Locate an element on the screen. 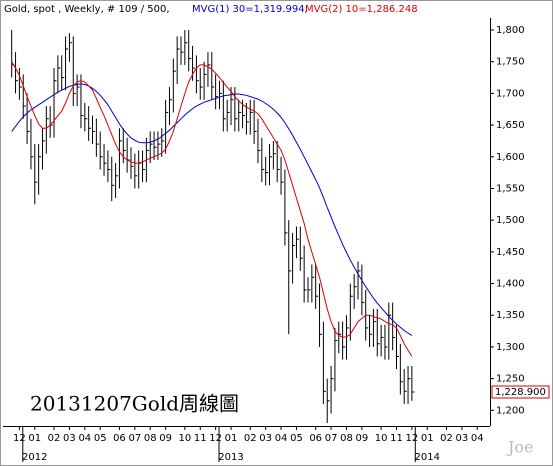 The height and width of the screenshot is (466, 553). y-tick-label: 1,800 is located at coordinates (510, 30).